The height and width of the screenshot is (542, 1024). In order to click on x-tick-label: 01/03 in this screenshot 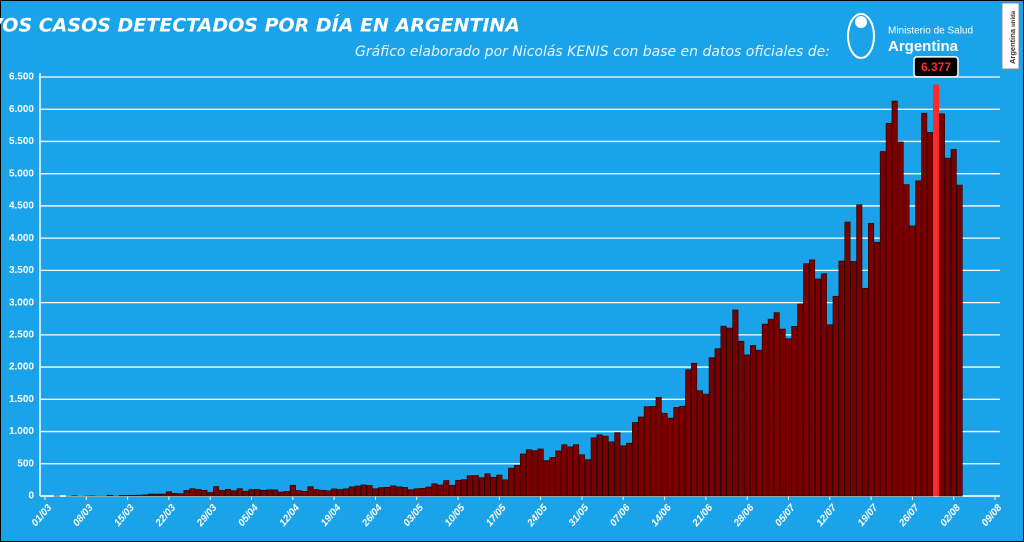, I will do `click(42, 515)`.